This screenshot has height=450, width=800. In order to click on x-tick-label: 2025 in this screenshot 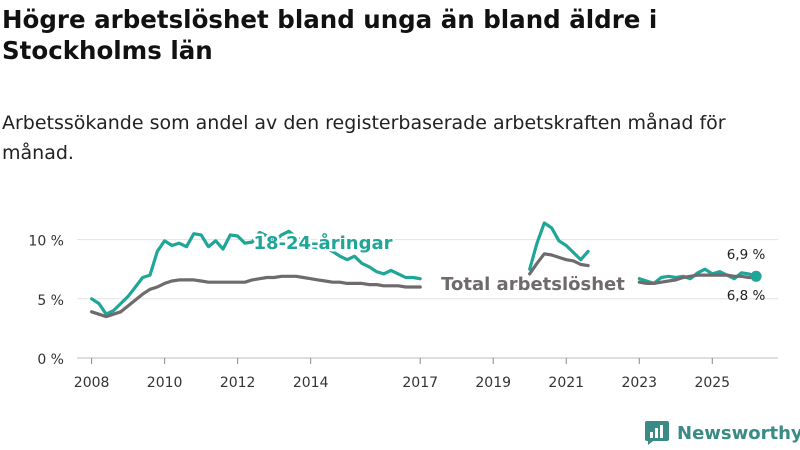, I will do `click(712, 383)`.